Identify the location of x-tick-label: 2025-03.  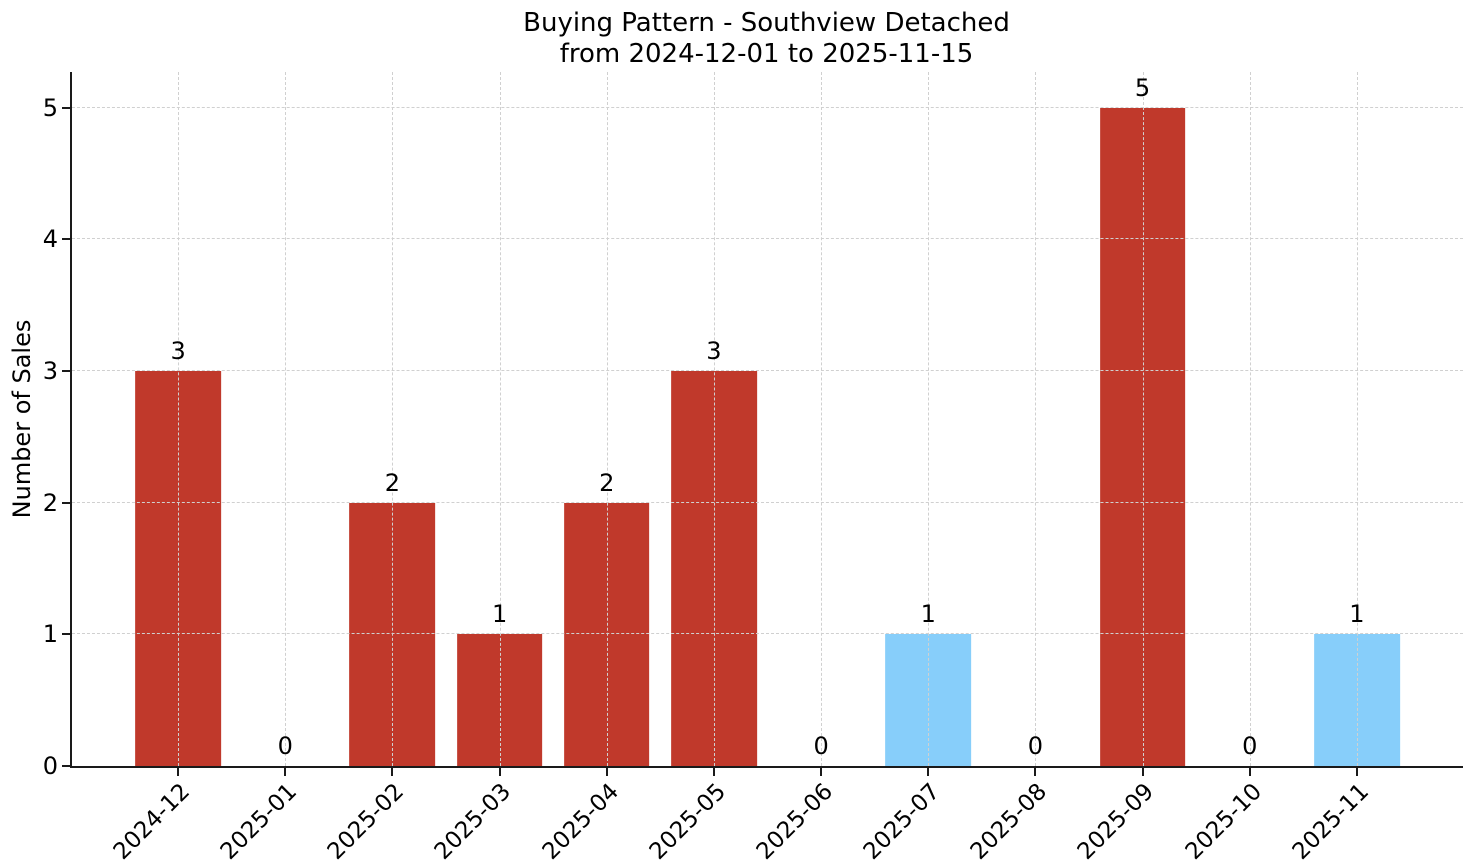
(473, 820).